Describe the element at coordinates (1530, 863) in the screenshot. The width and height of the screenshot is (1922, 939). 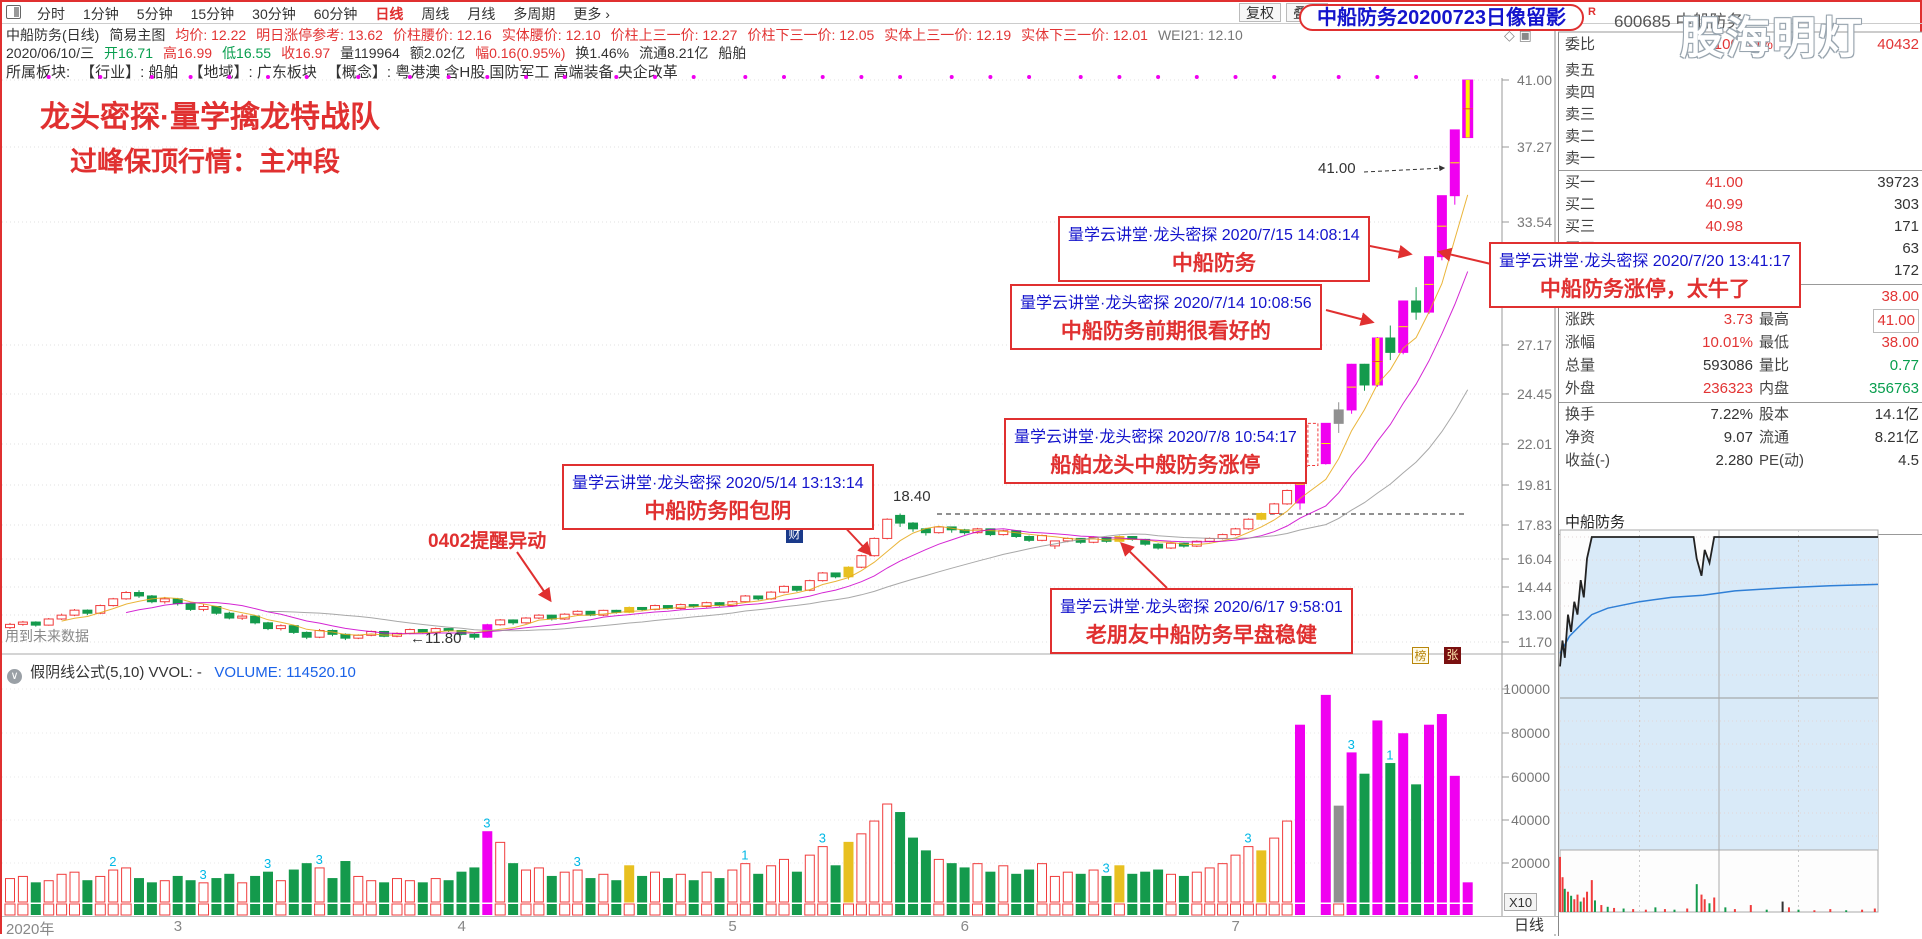
I see `volume-axis-label: 20000` at that location.